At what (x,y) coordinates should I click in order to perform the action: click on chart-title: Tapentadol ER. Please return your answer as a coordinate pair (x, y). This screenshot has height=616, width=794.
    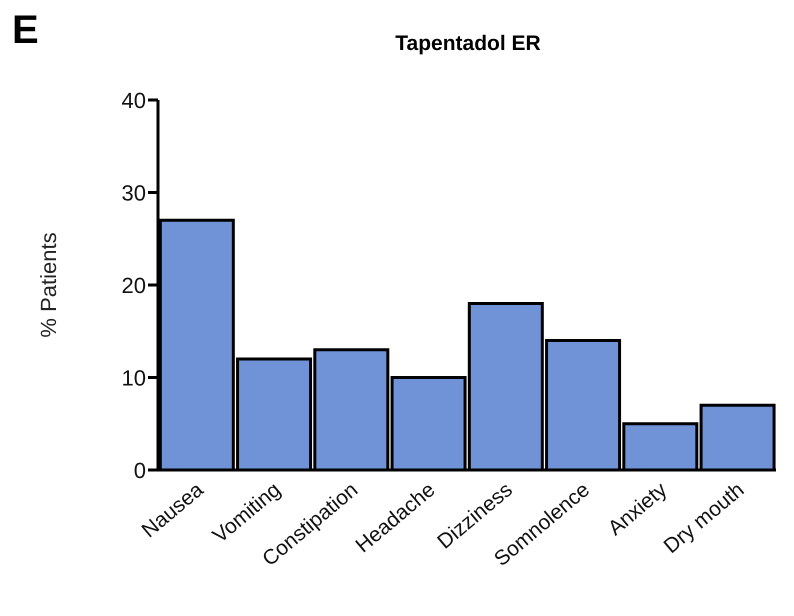
    Looking at the image, I should click on (468, 44).